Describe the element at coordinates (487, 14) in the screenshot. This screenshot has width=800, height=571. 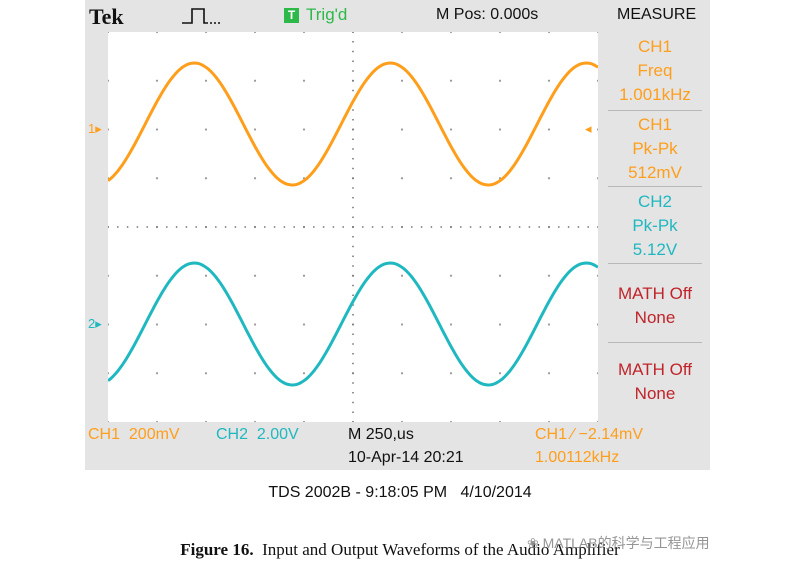
I see `m-pos-readout: M Pos: 0.000s` at that location.